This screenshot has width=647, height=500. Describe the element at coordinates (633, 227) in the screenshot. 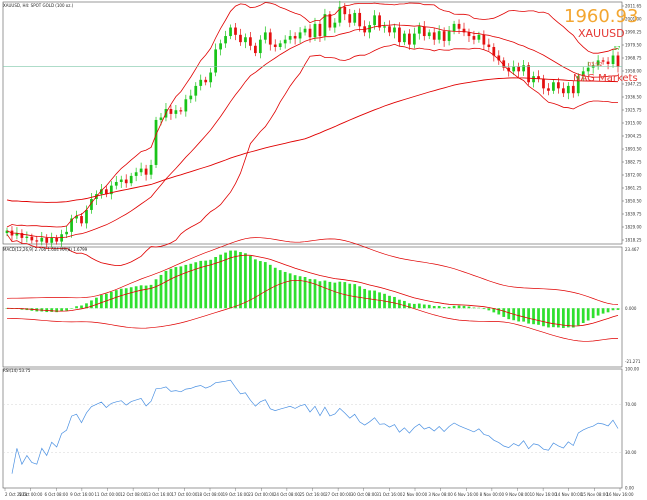

I see `price-y-tick-label: 1829.00` at that location.